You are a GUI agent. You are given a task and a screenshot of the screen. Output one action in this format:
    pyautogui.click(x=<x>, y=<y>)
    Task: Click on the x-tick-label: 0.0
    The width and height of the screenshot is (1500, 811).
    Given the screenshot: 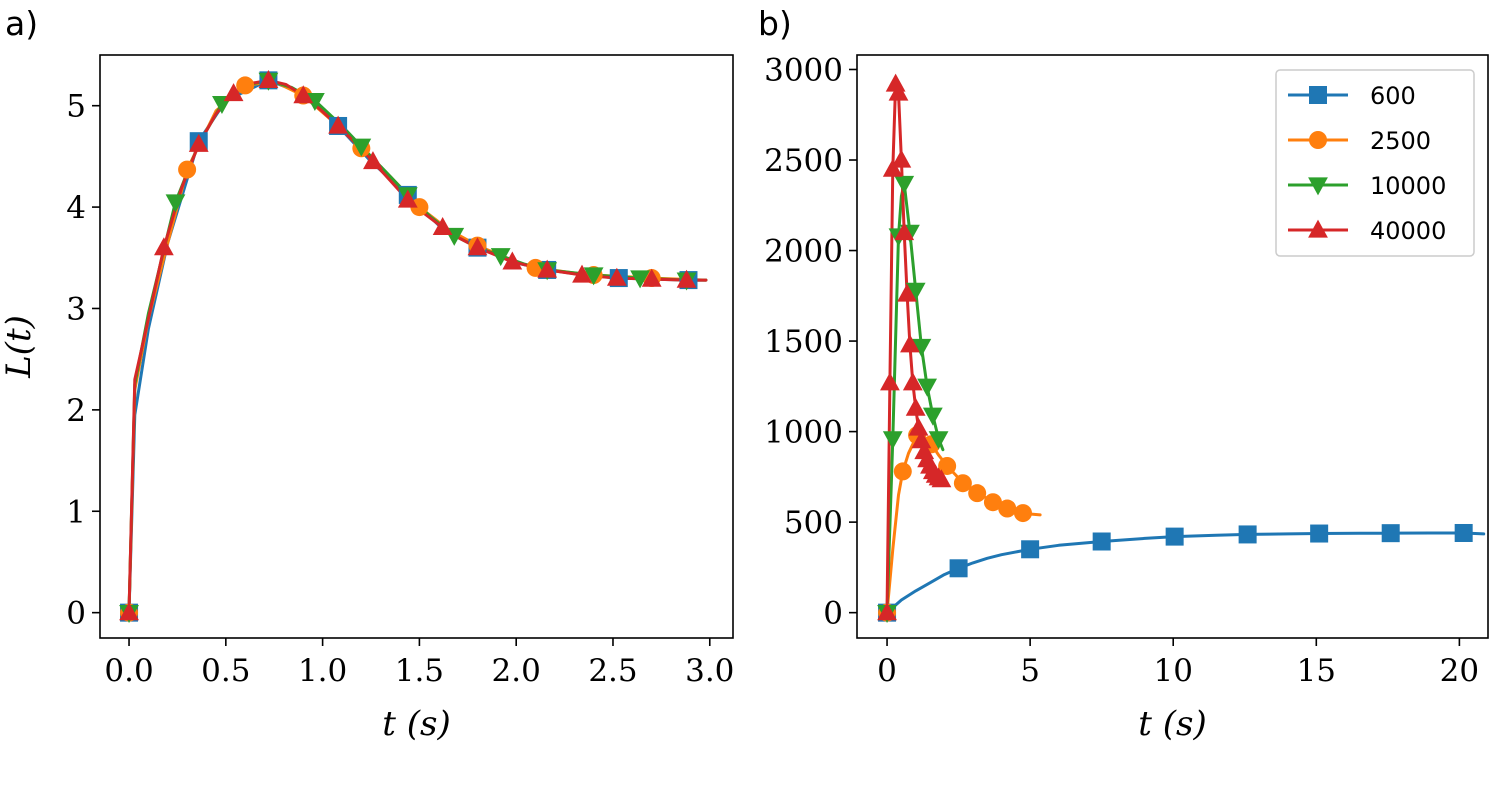 What is the action you would take?
    pyautogui.click(x=128, y=671)
    